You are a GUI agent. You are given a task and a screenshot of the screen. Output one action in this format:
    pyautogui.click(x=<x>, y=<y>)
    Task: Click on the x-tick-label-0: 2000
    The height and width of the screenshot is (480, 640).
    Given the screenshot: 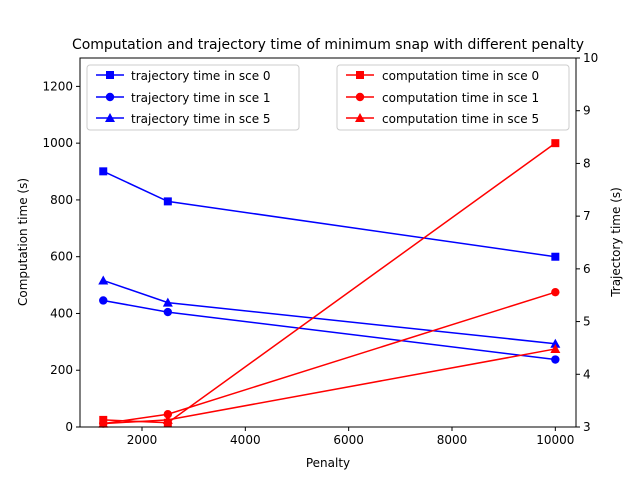 What is the action you would take?
    pyautogui.click(x=142, y=440)
    